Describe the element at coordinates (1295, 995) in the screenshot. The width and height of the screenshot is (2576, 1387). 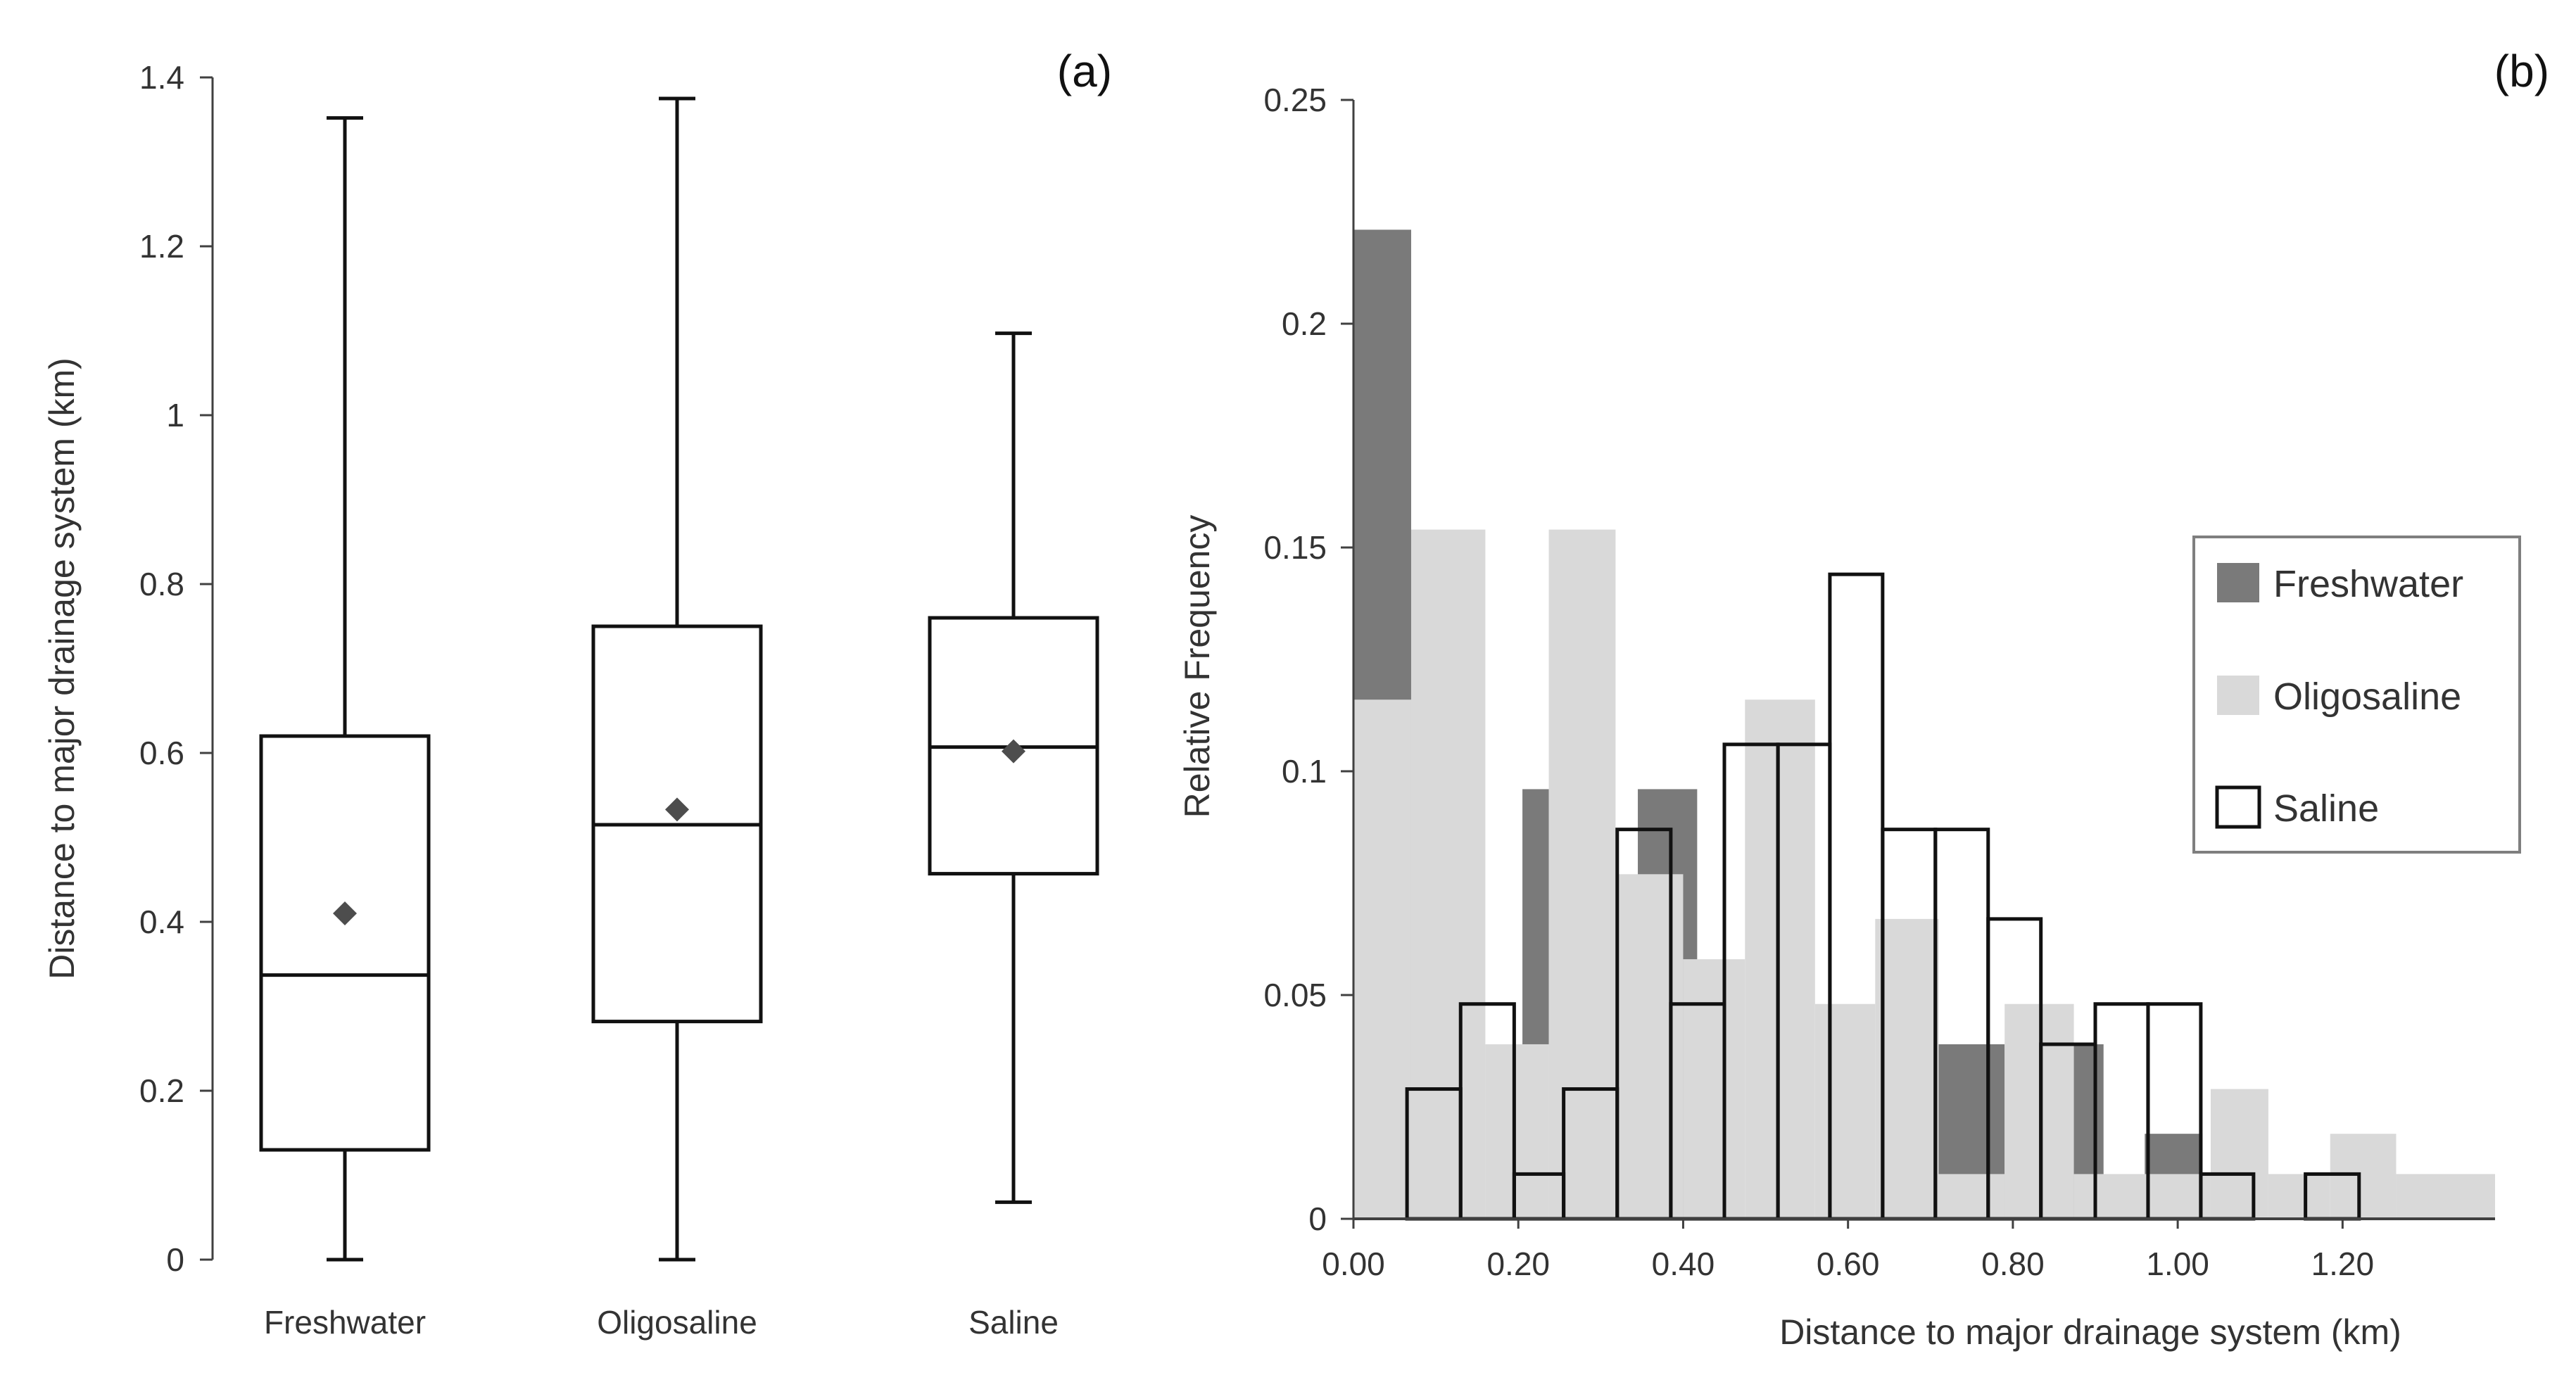
I see `panel-b-y-tick-label: 0.05` at that location.